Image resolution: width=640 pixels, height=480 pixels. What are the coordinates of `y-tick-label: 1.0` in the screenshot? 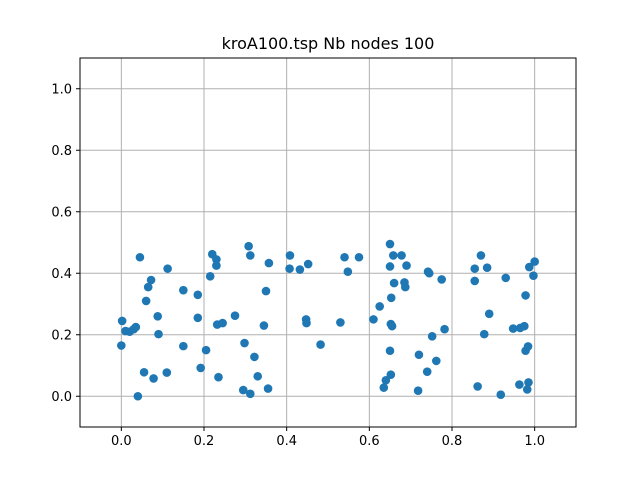 It's located at (61, 89).